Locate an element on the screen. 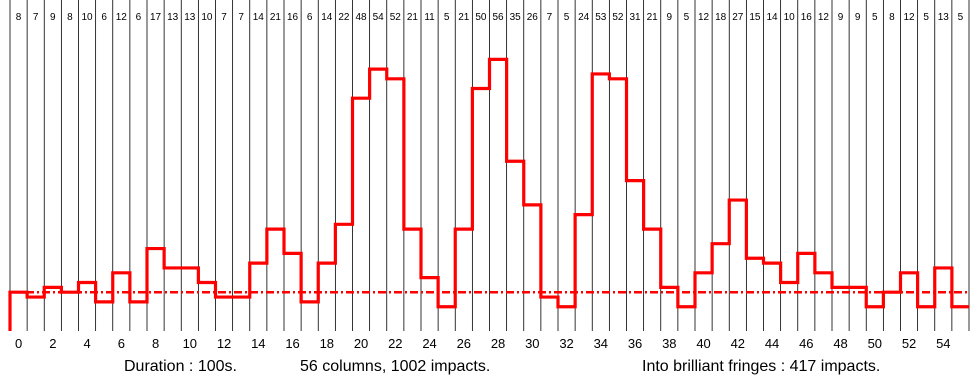  column-count-label: 15 is located at coordinates (755, 17).